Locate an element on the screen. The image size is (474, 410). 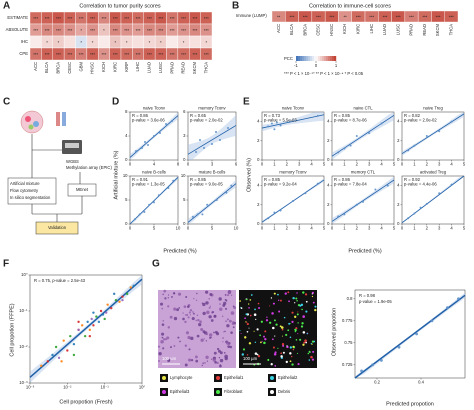
tube-icon is located at coordinates (58, 119).